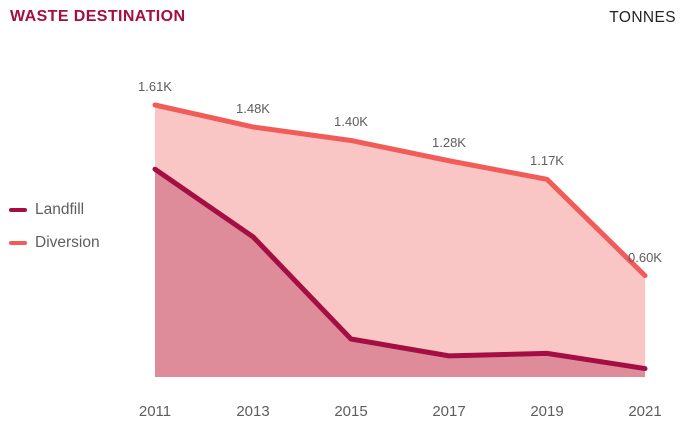 The width and height of the screenshot is (683, 434). Describe the element at coordinates (155, 411) in the screenshot. I see `x-axis-label-2011: 2011` at that location.